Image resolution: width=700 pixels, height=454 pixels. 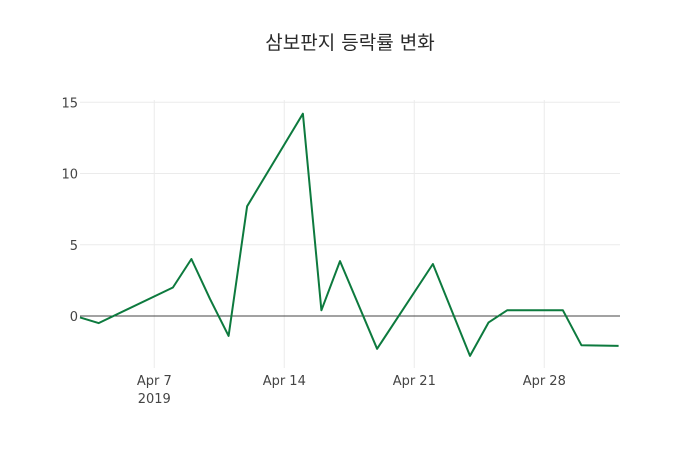 What do you see at coordinates (414, 381) in the screenshot?
I see `x-tick-label: Apr 21` at bounding box center [414, 381].